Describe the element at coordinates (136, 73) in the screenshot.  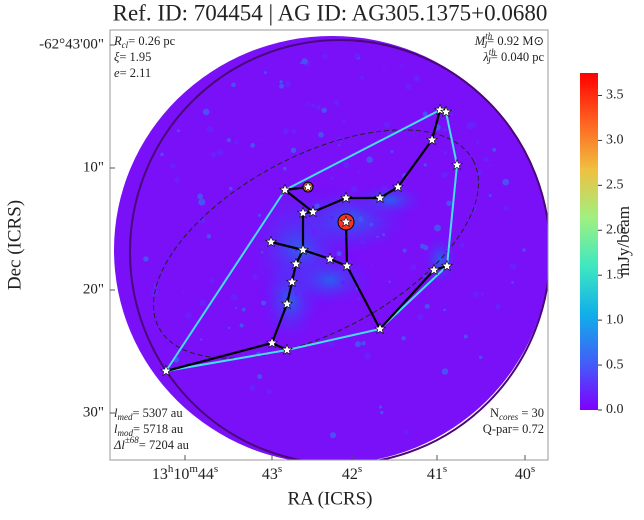
I see `annotation-part: = 2.11` at that location.